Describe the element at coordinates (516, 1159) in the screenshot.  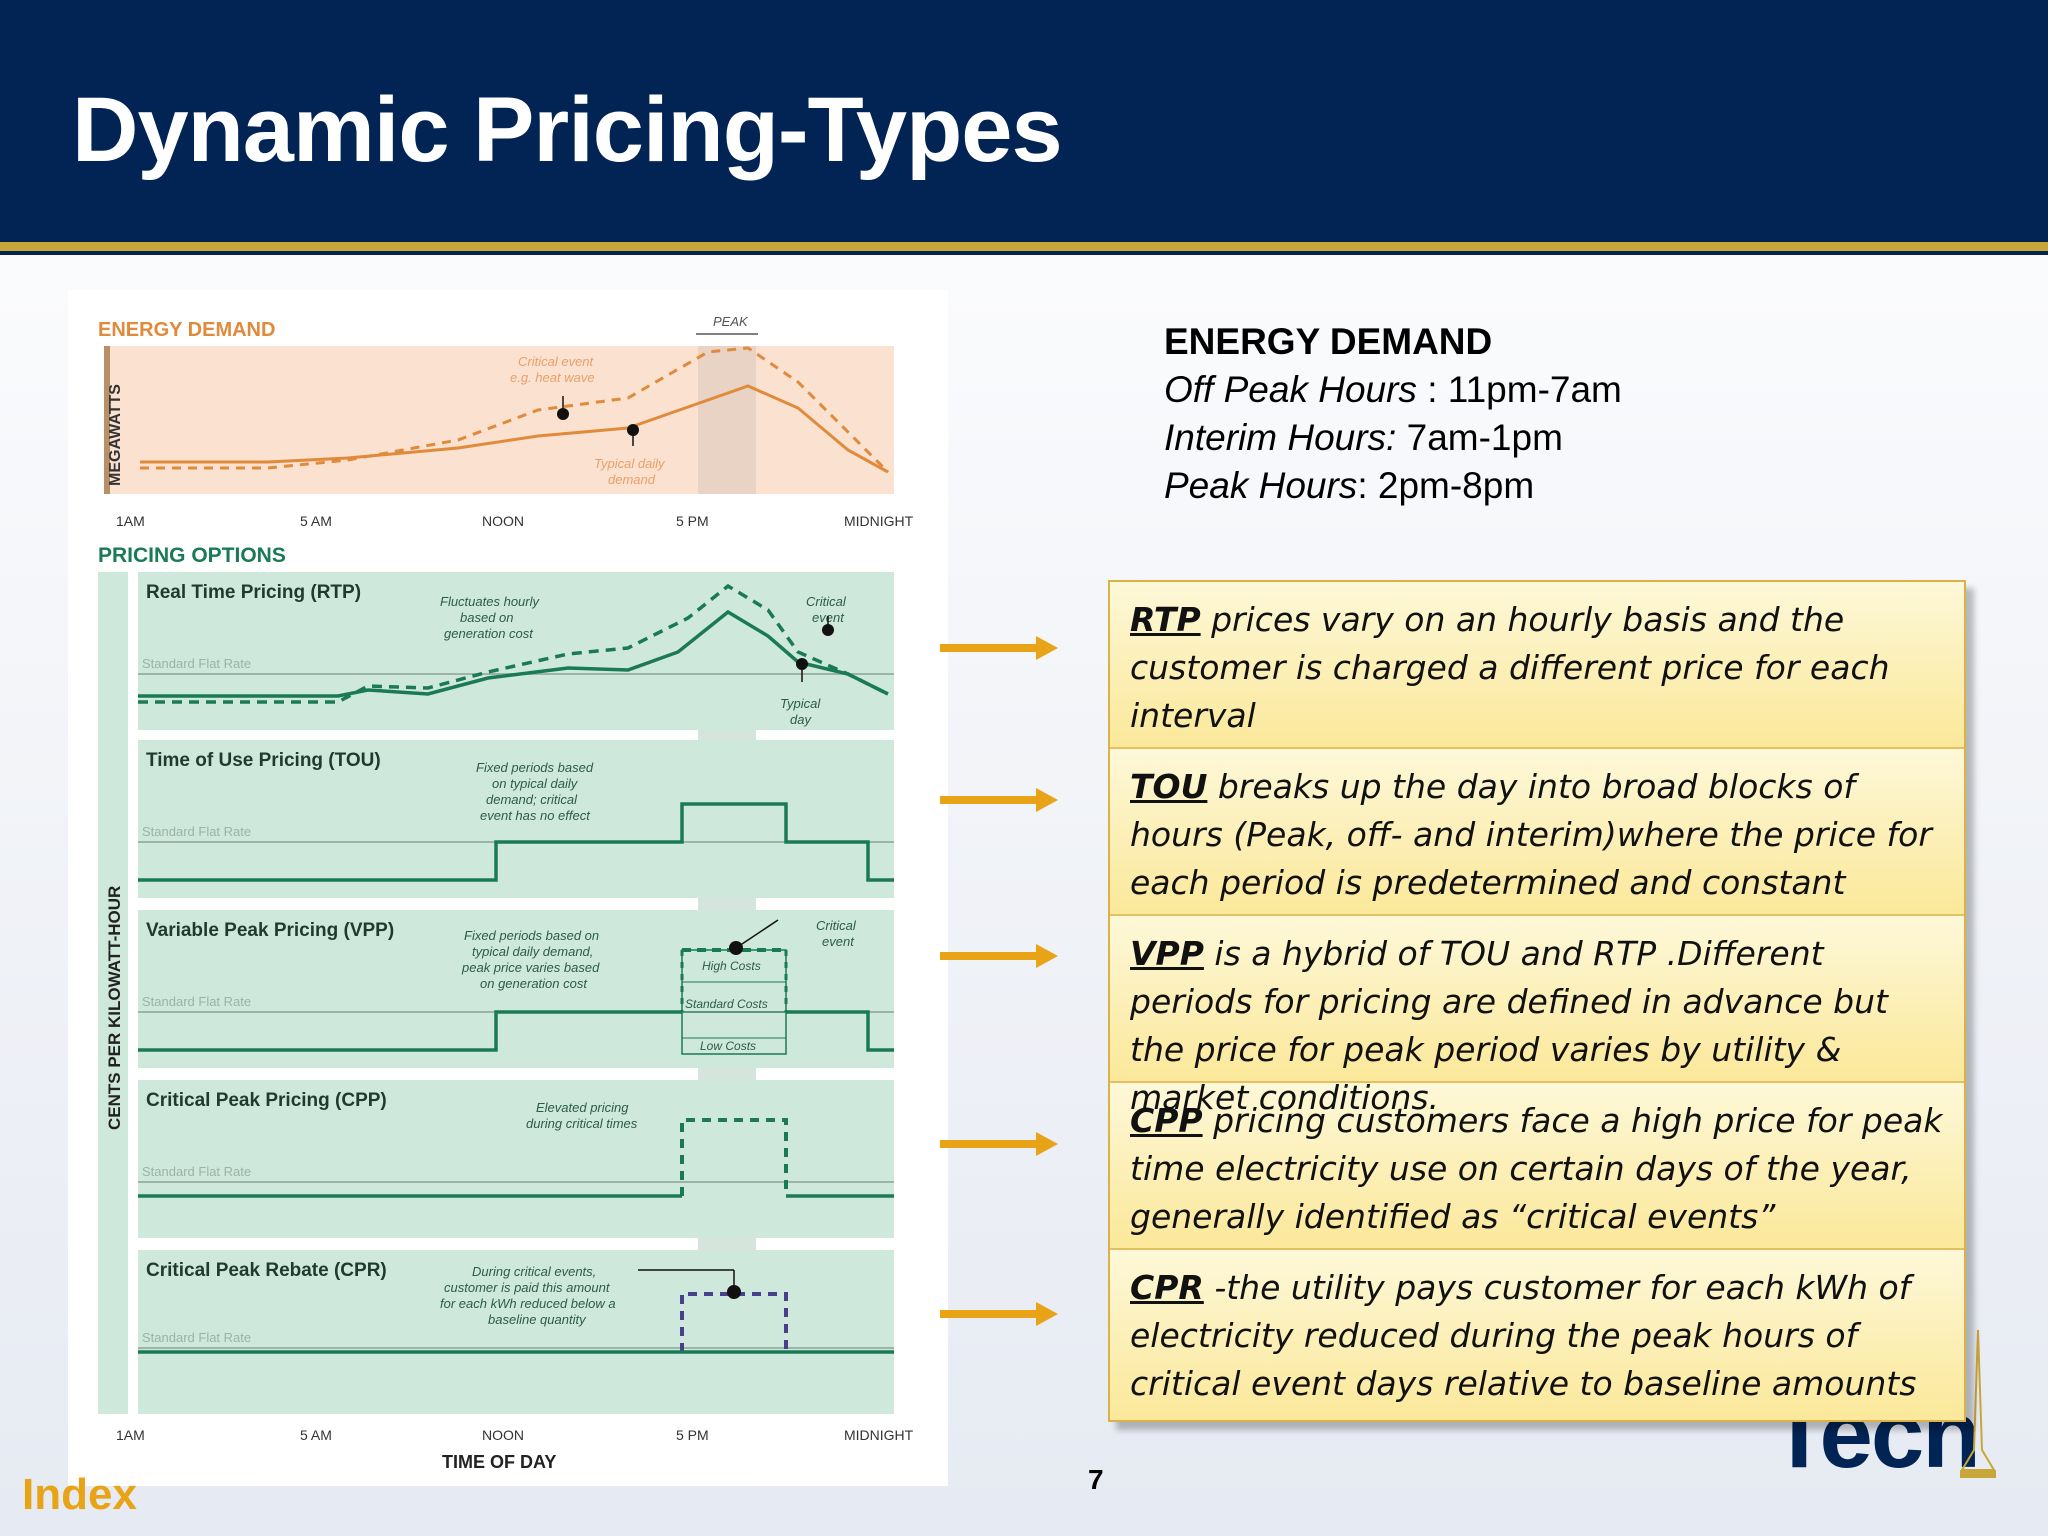
I see `panel-cpp` at that location.